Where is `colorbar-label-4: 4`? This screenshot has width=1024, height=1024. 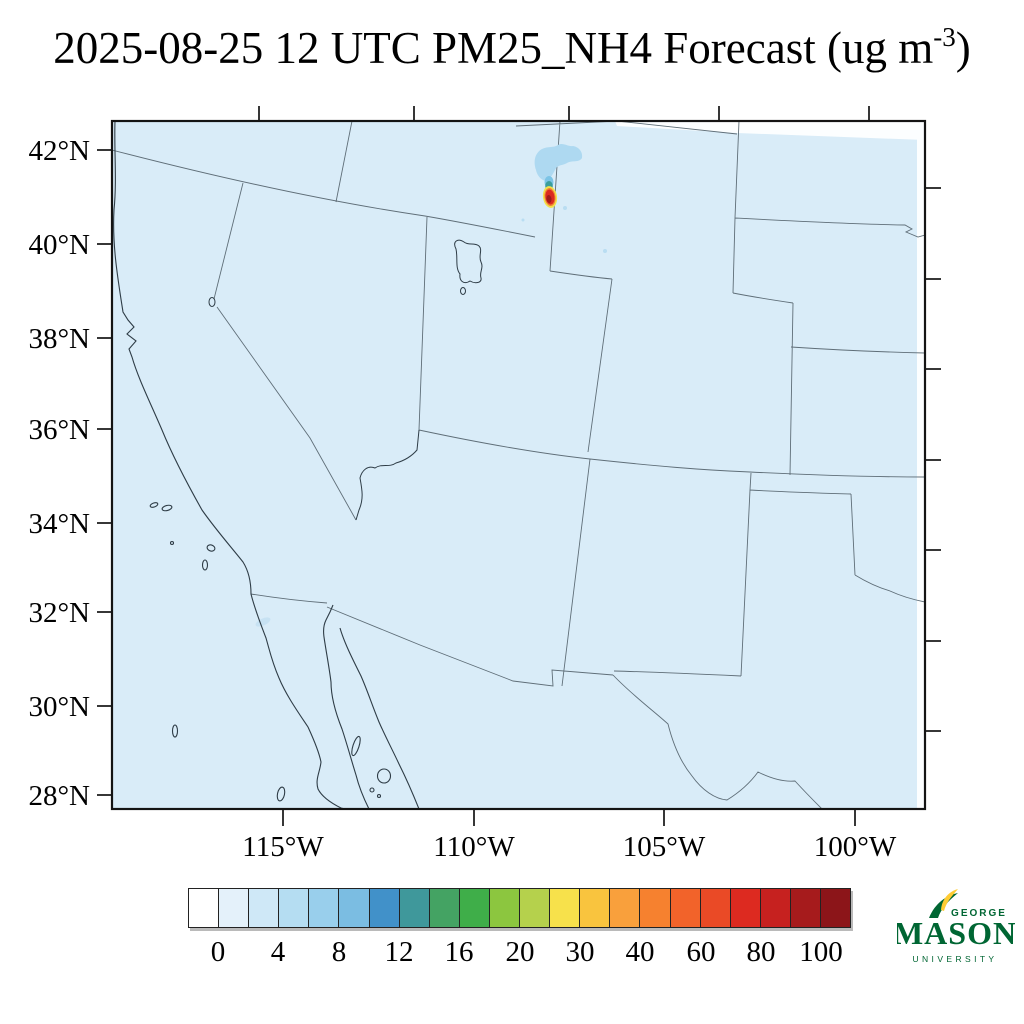
colorbar-label-4: 4 is located at coordinates (278, 952).